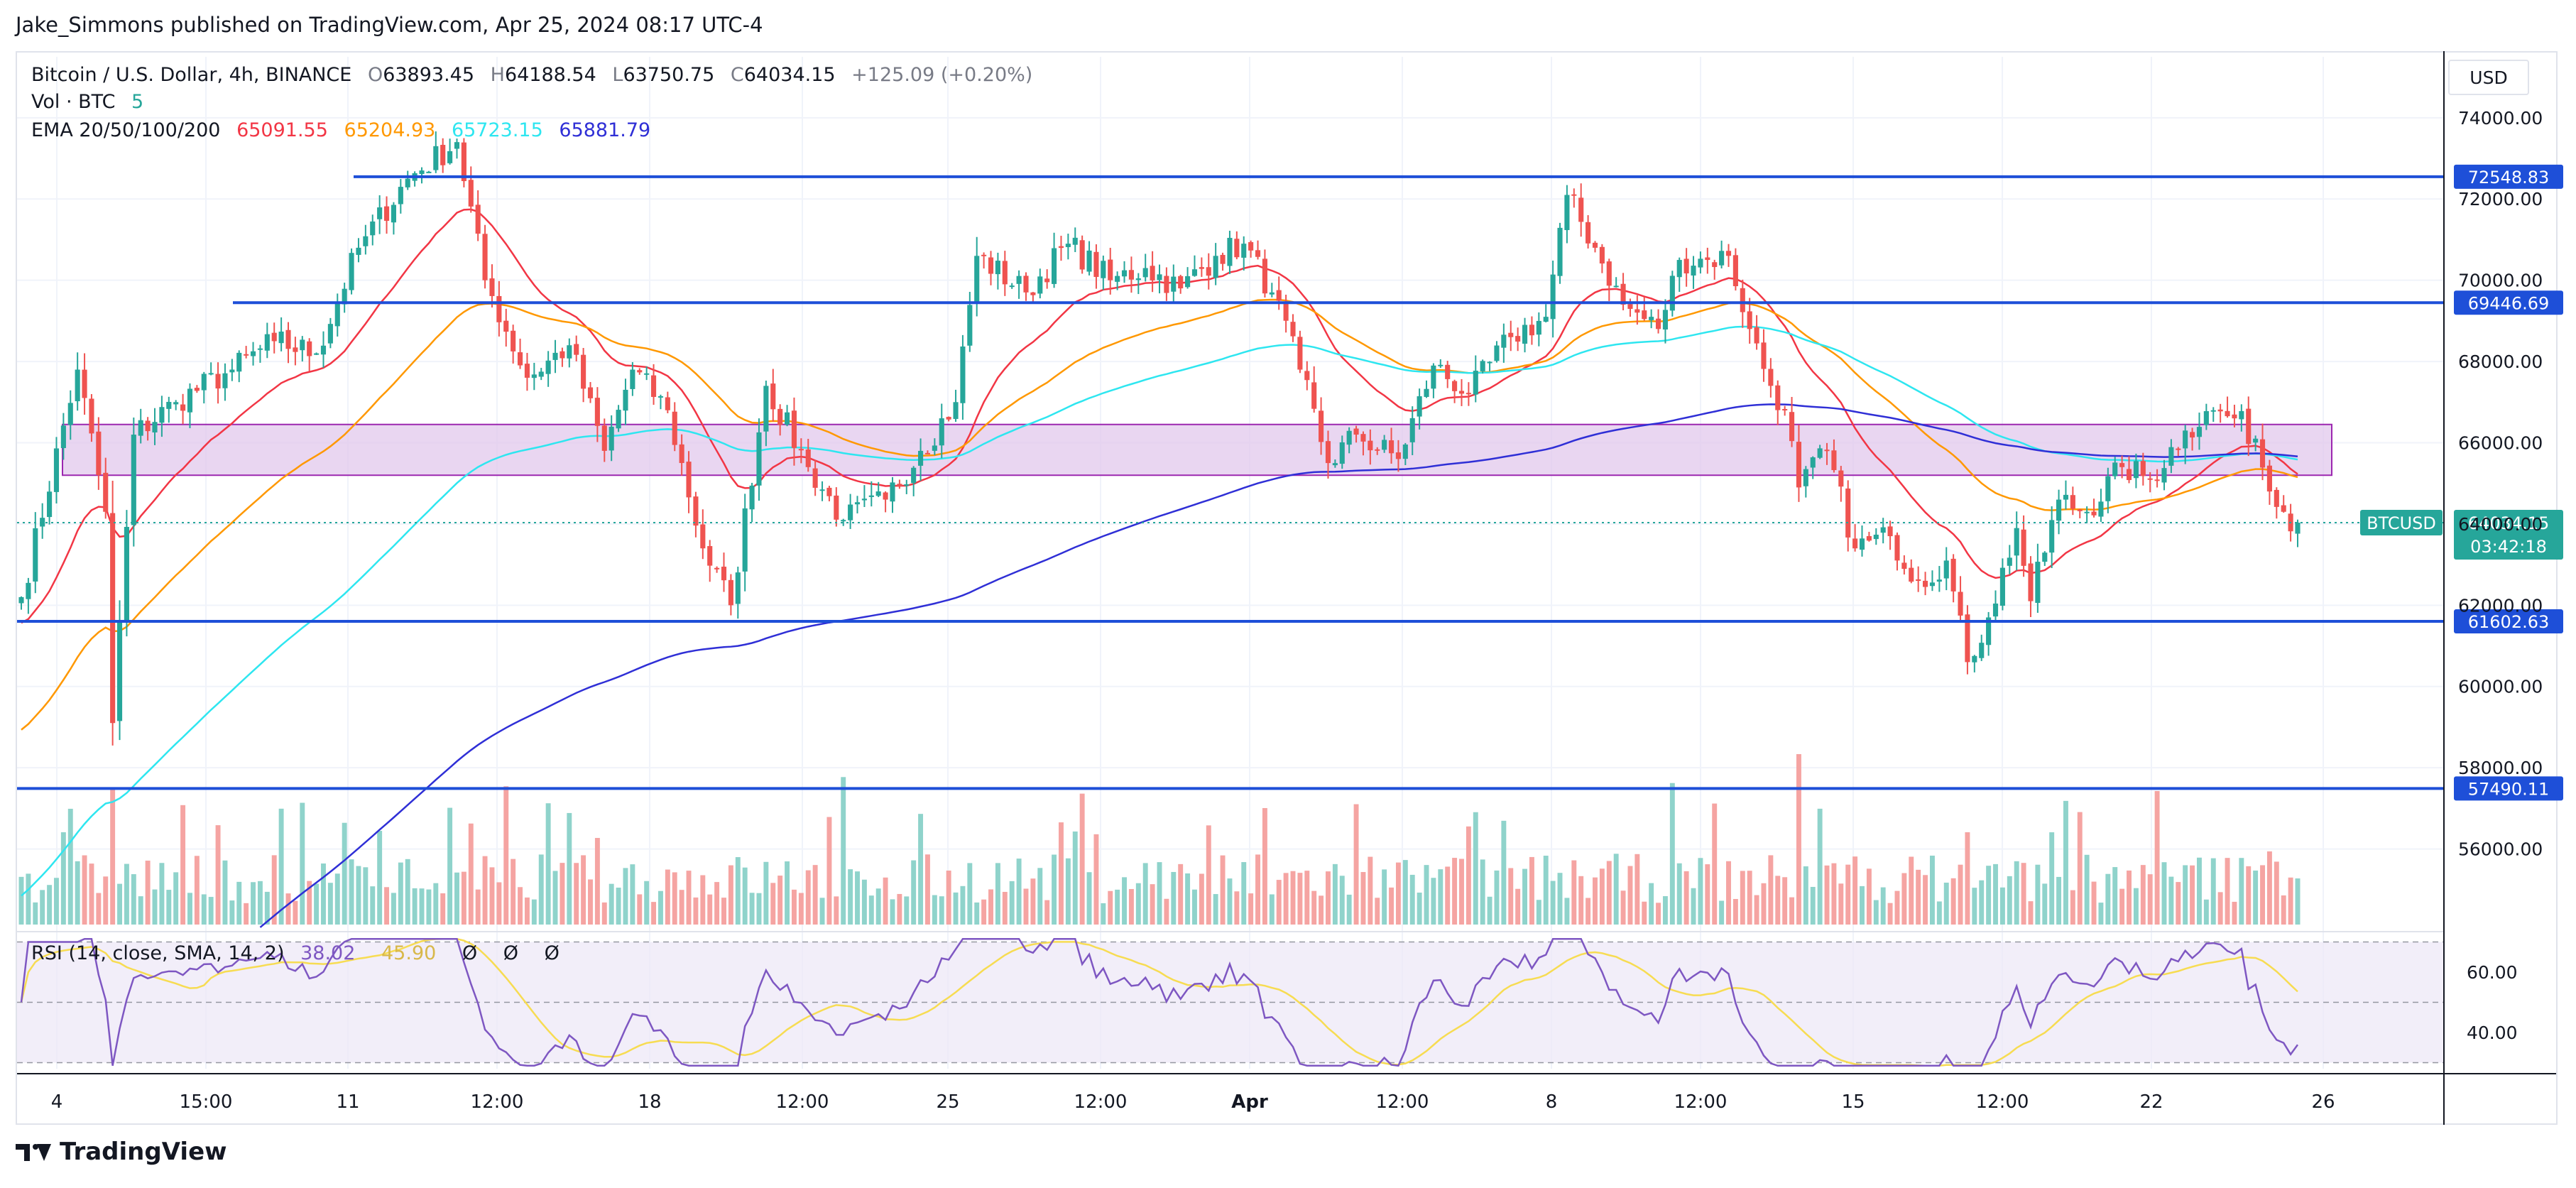 The height and width of the screenshot is (1188, 2576). I want to click on rsi-axis-tick: 40.00, so click(2492, 1033).